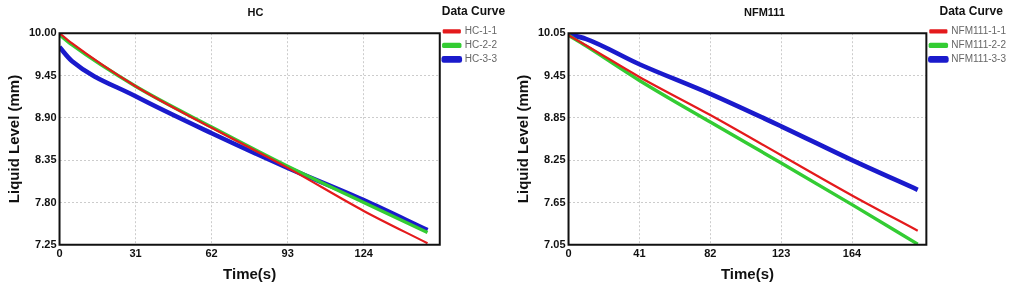  Describe the element at coordinates (979, 31) in the screenshot. I see `legend-label: NFM111-1-1` at that location.